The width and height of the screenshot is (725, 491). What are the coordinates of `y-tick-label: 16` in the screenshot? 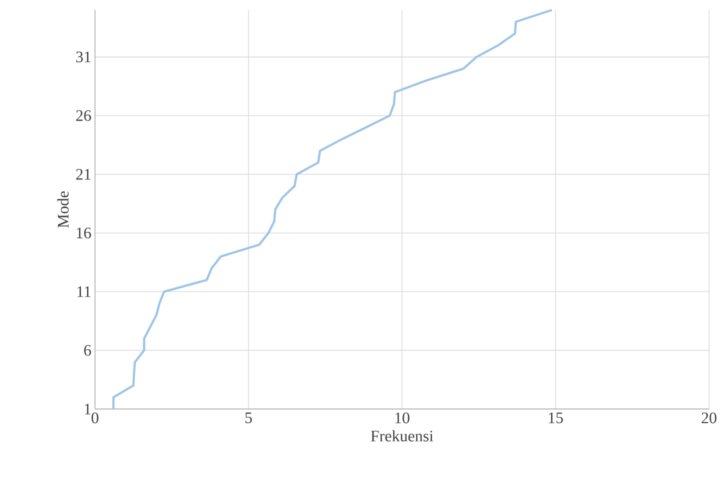 It's located at (83, 233).